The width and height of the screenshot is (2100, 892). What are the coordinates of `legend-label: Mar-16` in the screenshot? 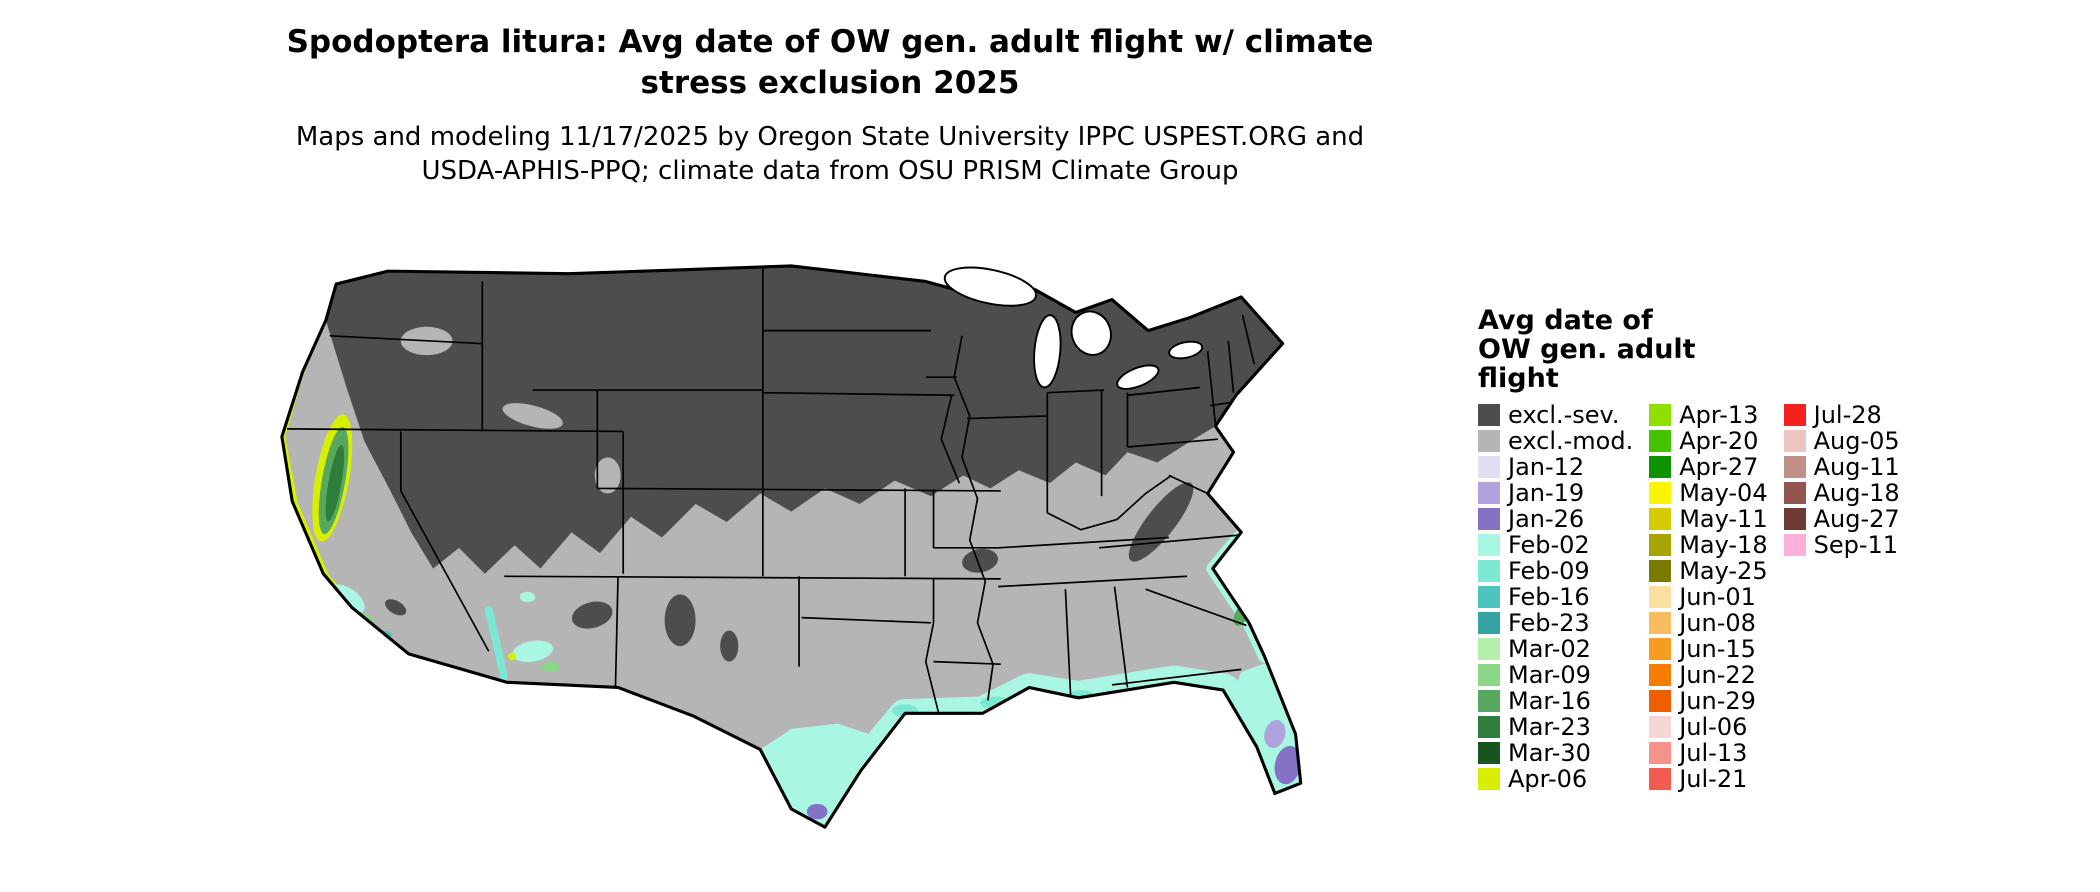 It's located at (1549, 701).